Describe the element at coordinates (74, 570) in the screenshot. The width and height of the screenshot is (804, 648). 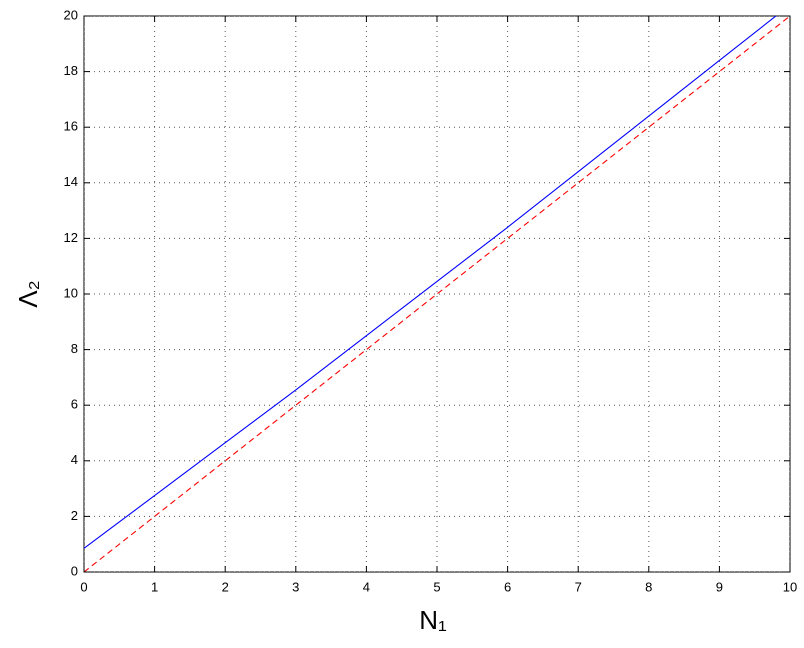
I see `y-tick-label: 0` at that location.